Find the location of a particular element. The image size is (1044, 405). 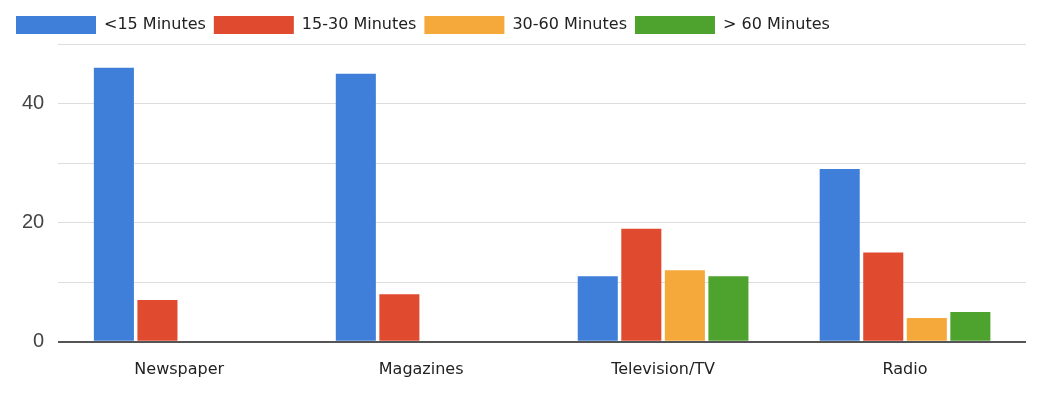

y-tick-label: 20 is located at coordinates (33, 221).